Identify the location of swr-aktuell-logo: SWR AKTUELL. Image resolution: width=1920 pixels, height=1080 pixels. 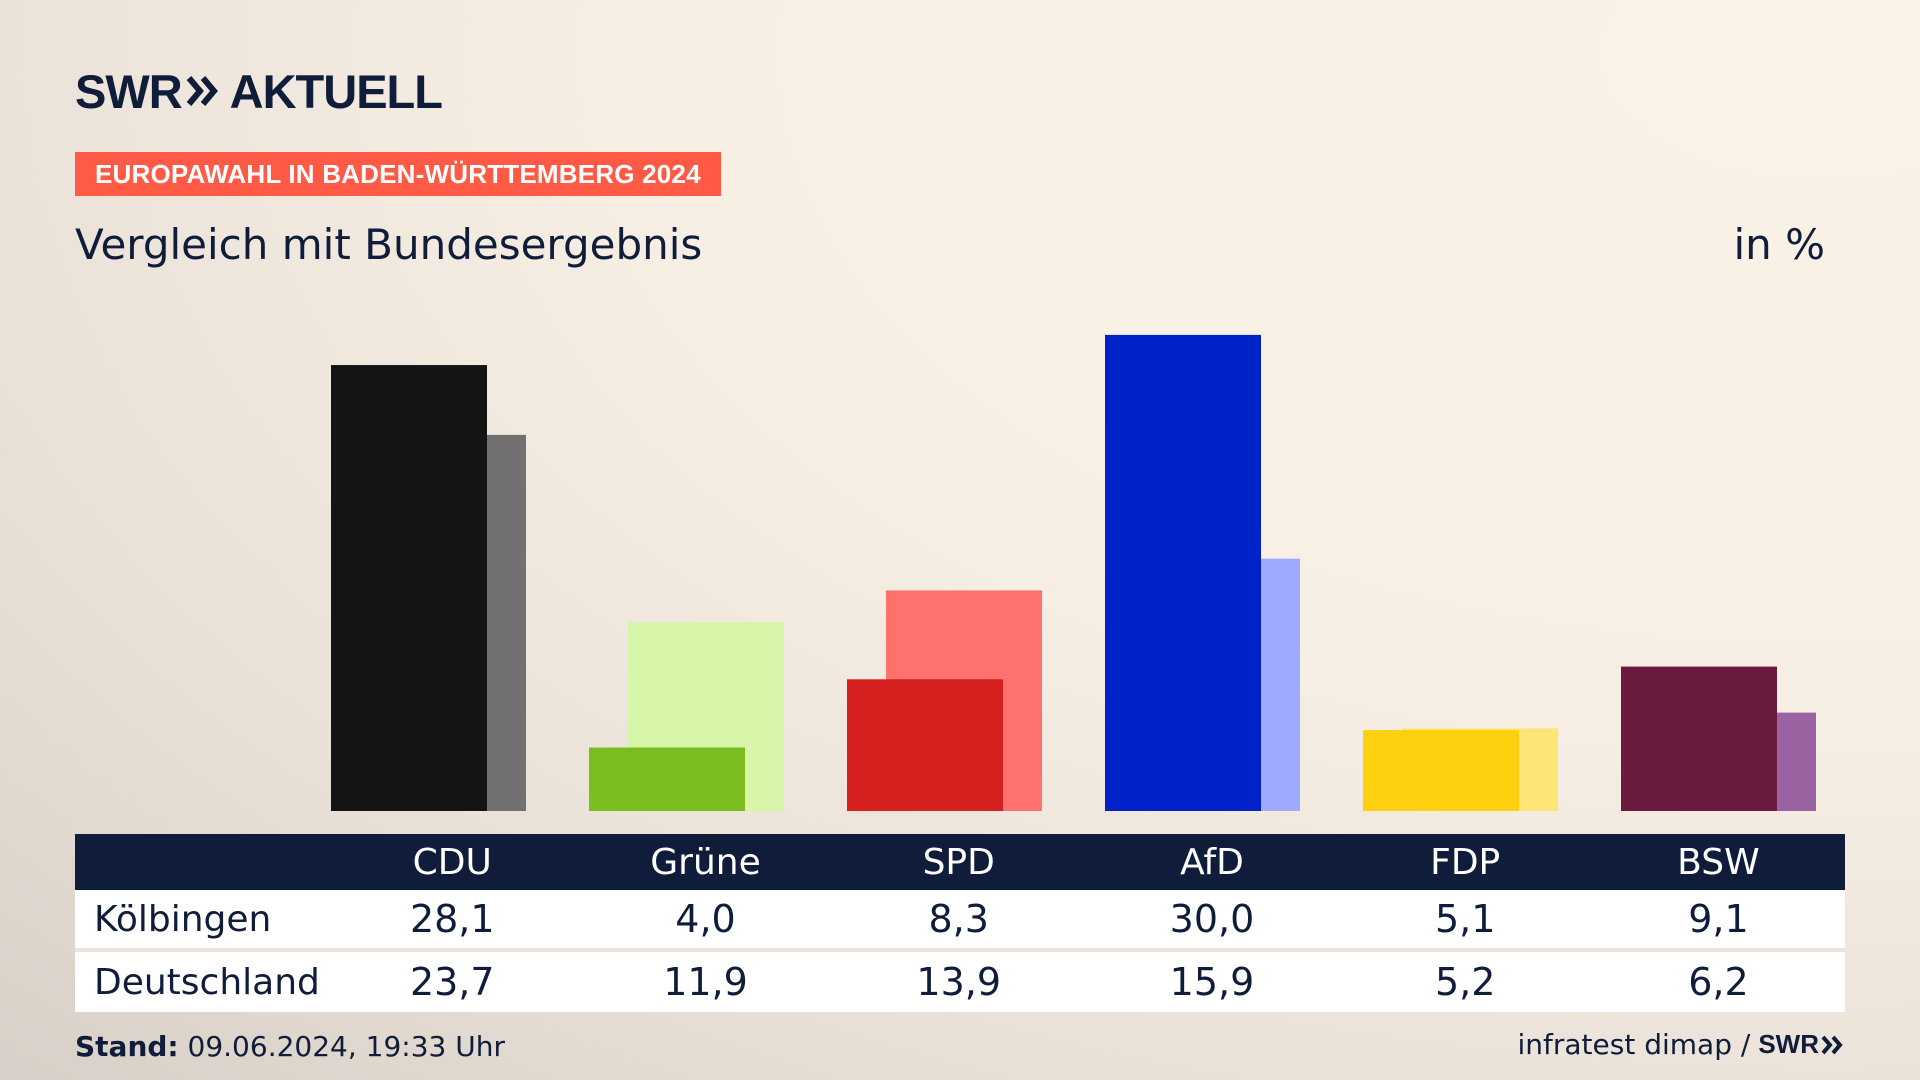
(259, 91).